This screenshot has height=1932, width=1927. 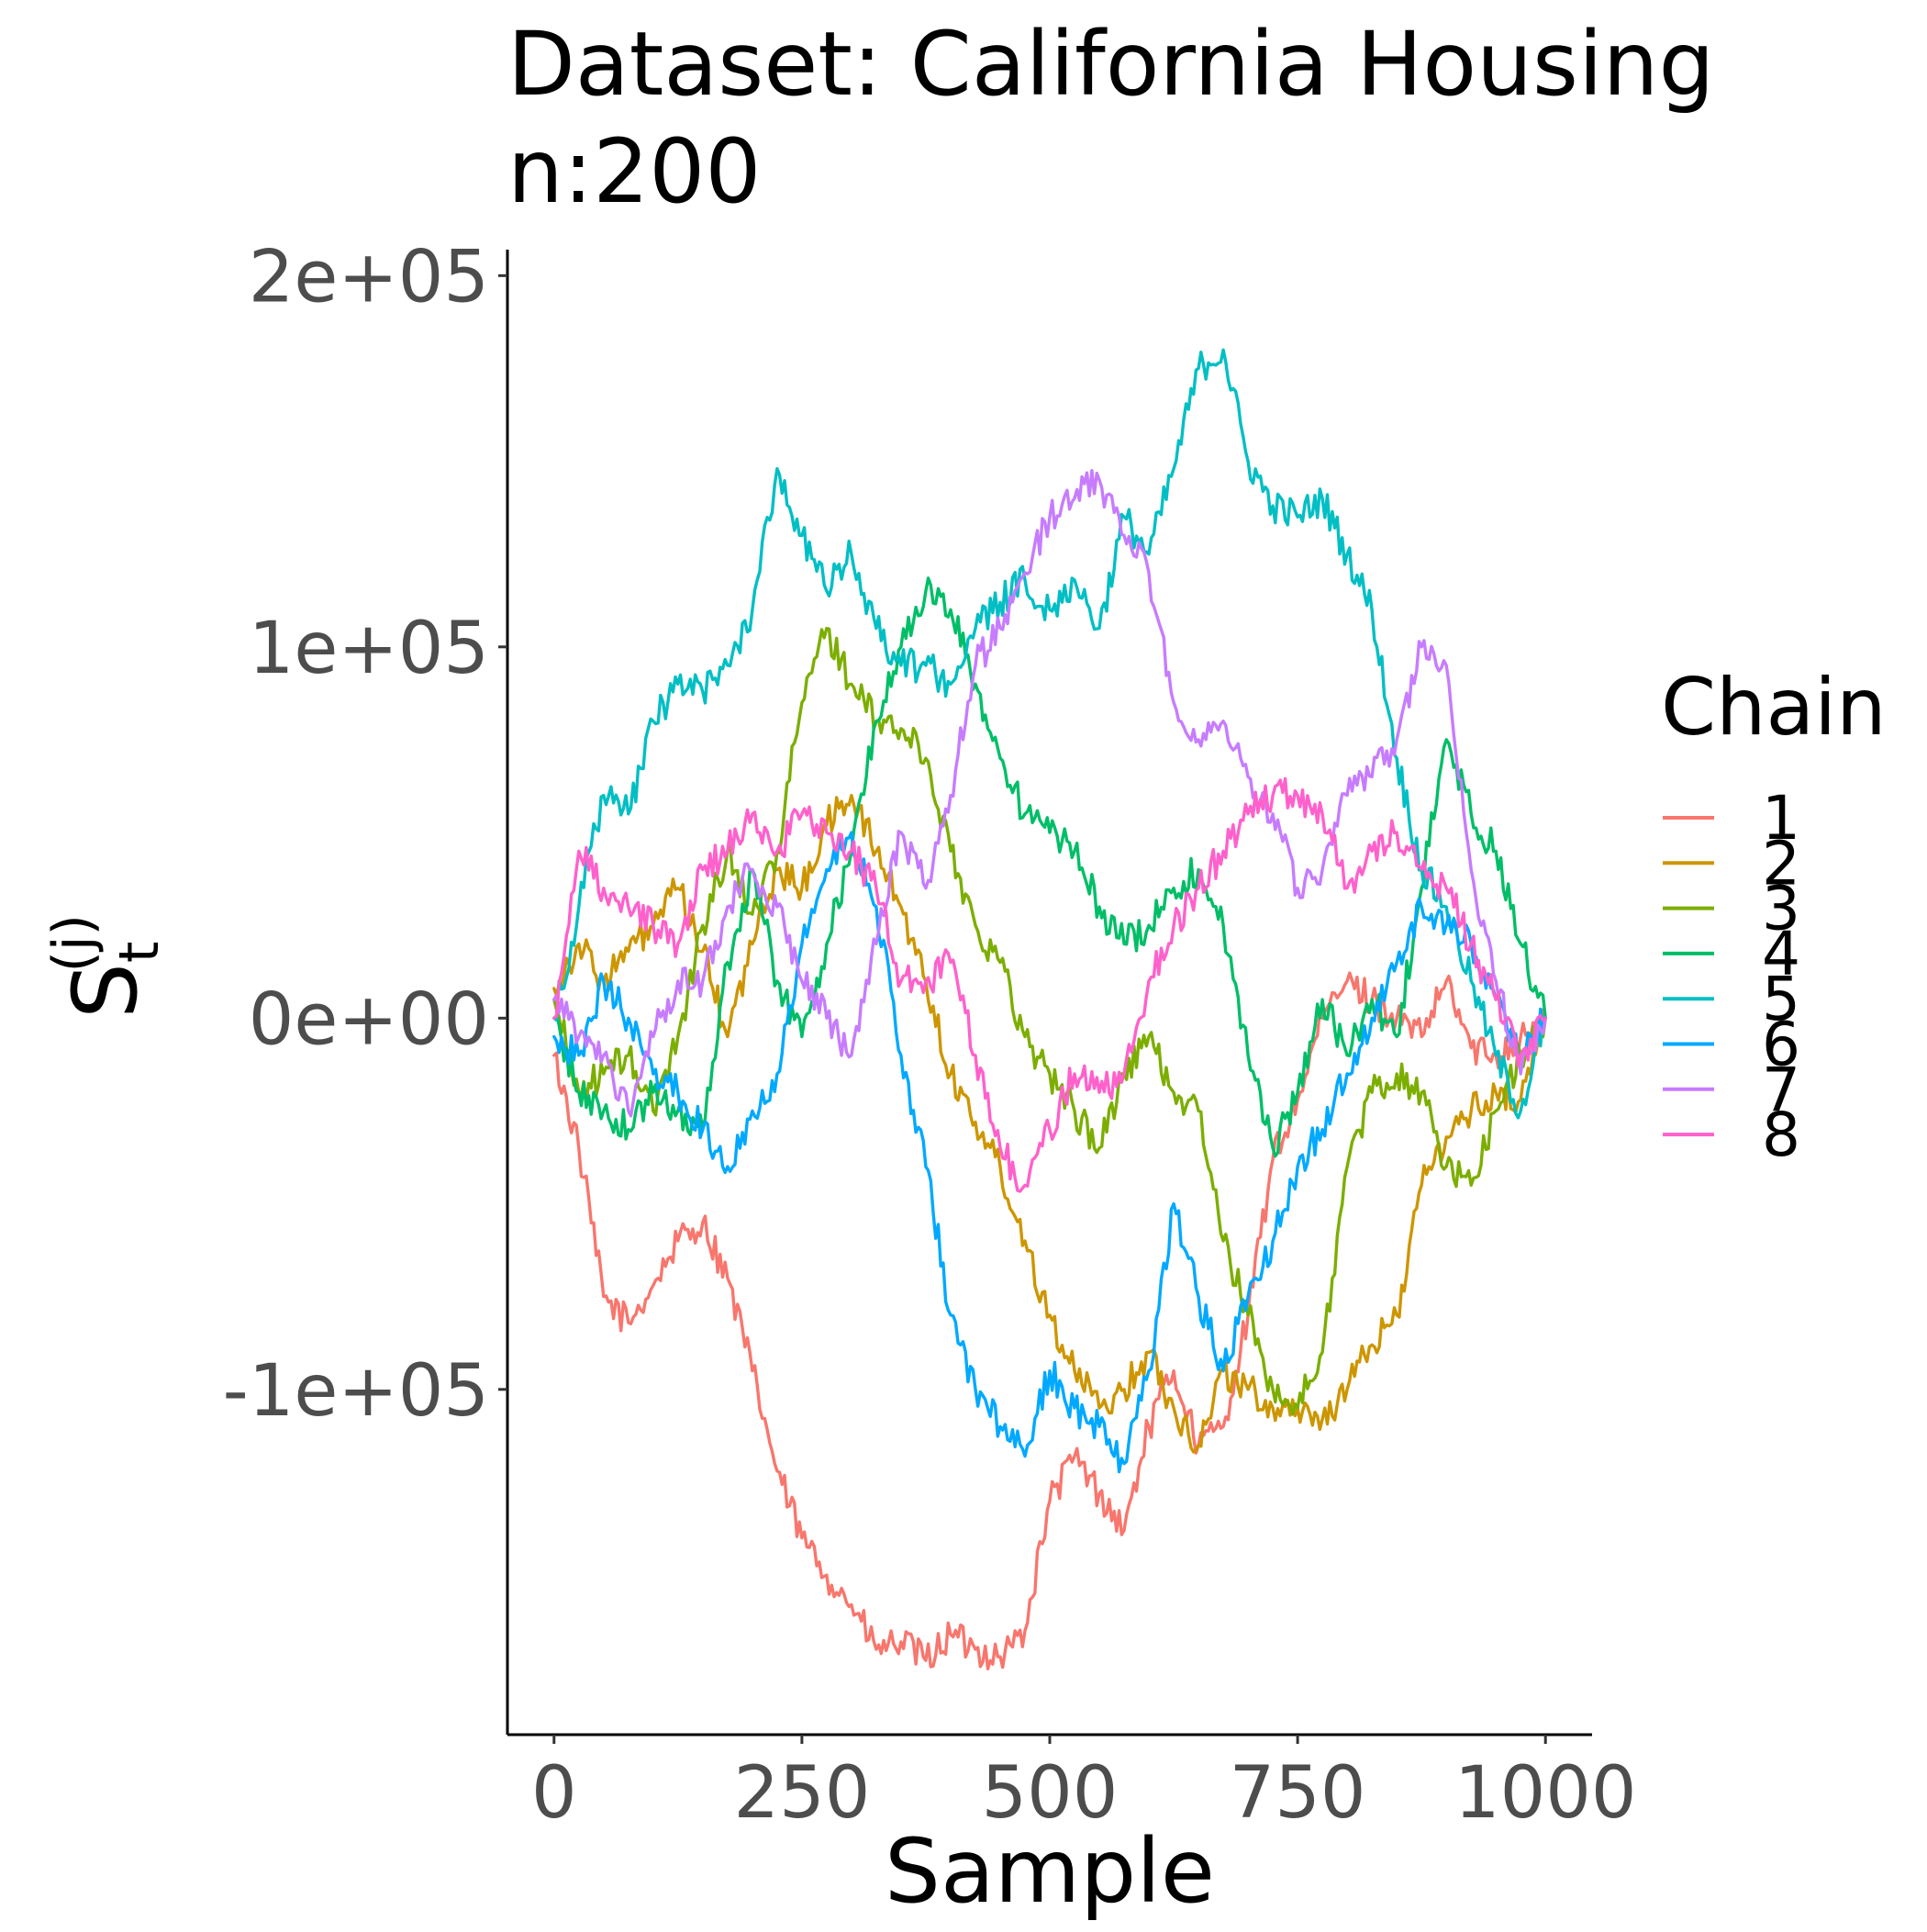 What do you see at coordinates (1781, 1135) in the screenshot?
I see `legend-label-chain-8: 8` at bounding box center [1781, 1135].